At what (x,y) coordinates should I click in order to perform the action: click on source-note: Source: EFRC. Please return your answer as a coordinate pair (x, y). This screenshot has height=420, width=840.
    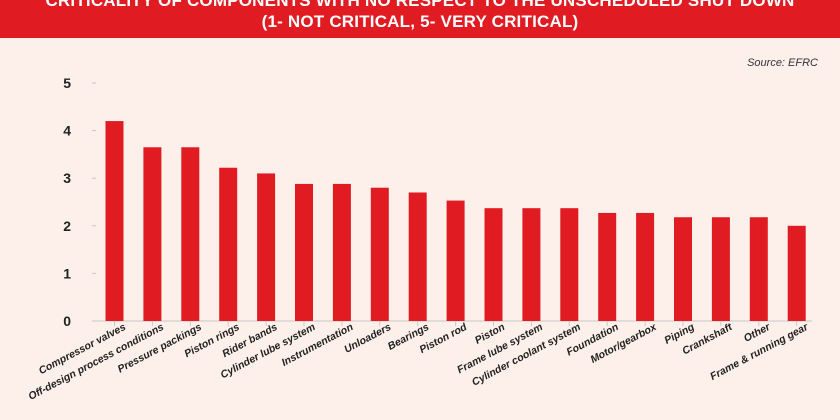
    Looking at the image, I should click on (782, 63).